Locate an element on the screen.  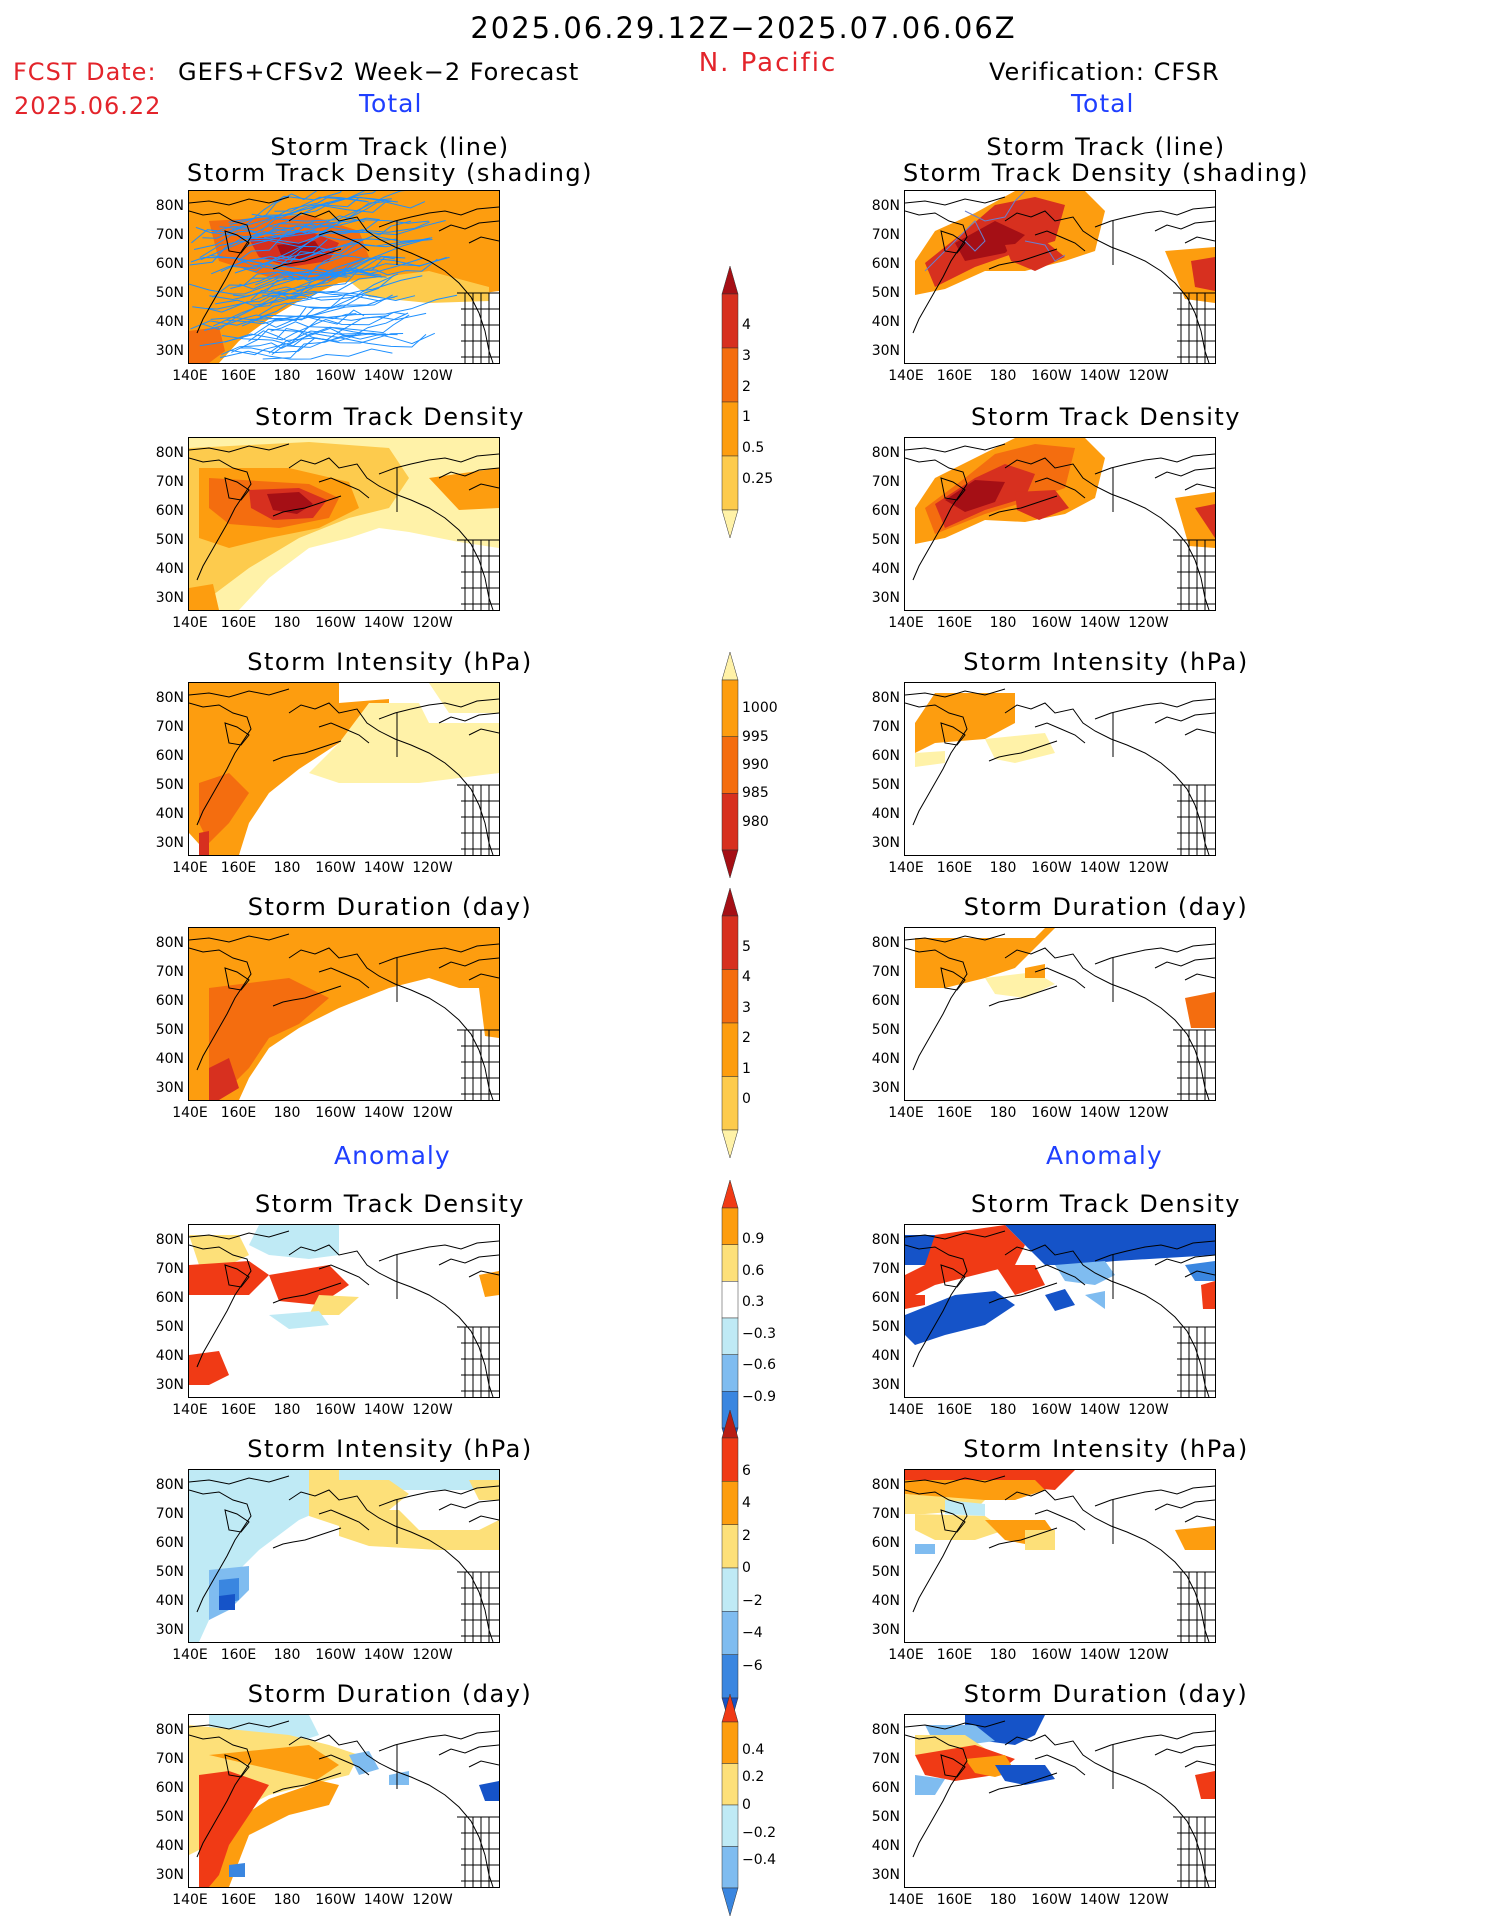
title-track-shading-right: Storm Track Density (shading) is located at coordinates (1106, 173).